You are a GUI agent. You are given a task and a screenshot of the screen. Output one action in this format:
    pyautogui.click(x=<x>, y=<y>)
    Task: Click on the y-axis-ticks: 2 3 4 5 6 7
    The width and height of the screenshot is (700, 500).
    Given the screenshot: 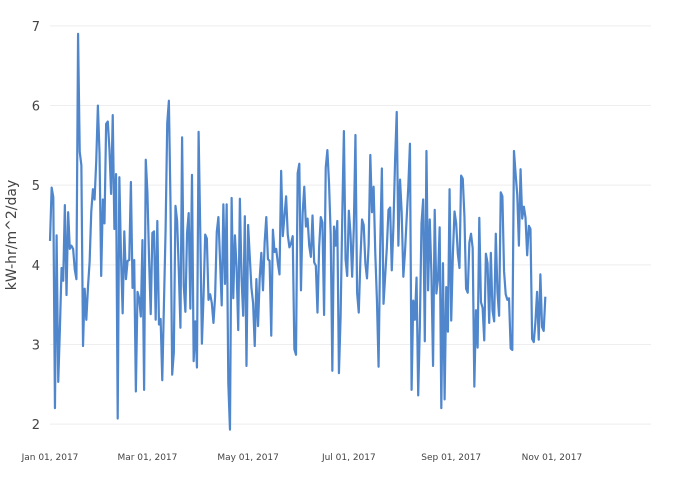 What is the action you would take?
    pyautogui.click(x=36, y=226)
    